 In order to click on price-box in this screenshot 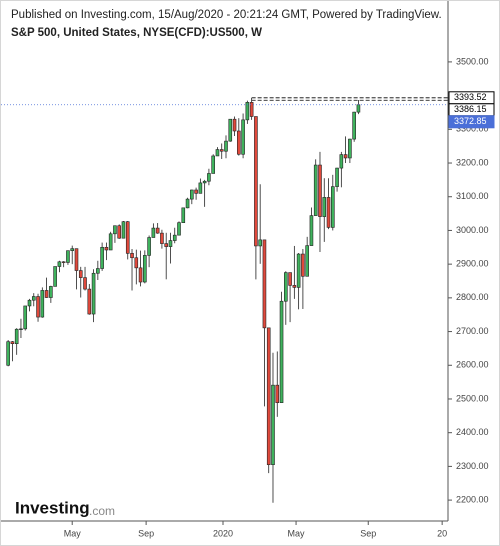, I will do `click(471, 122)`.